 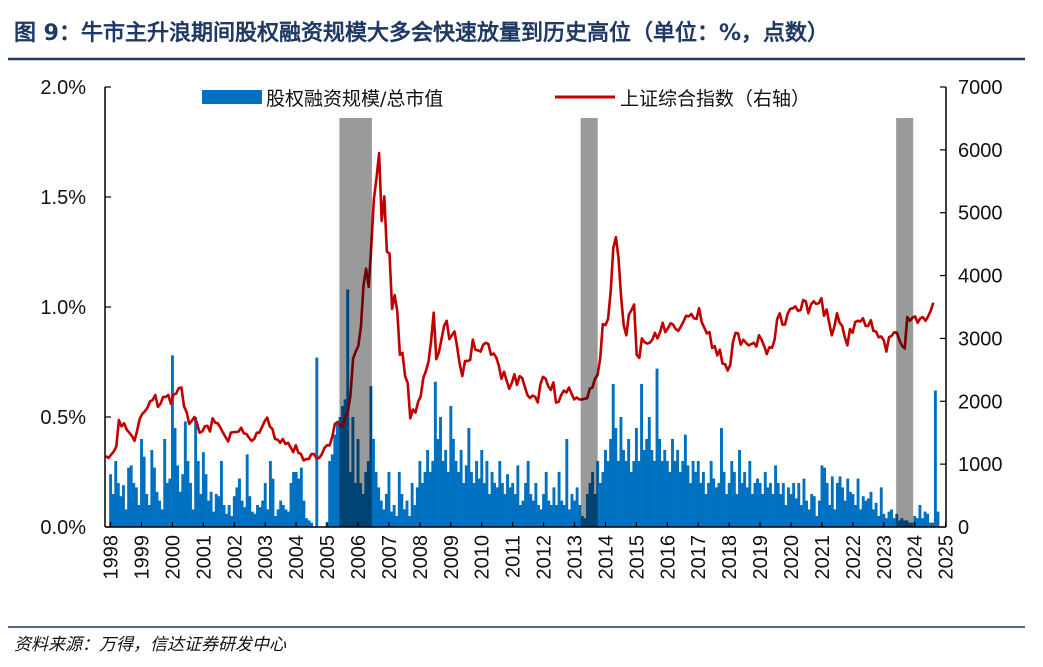 I want to click on legend-swatch-bar, so click(x=232, y=97).